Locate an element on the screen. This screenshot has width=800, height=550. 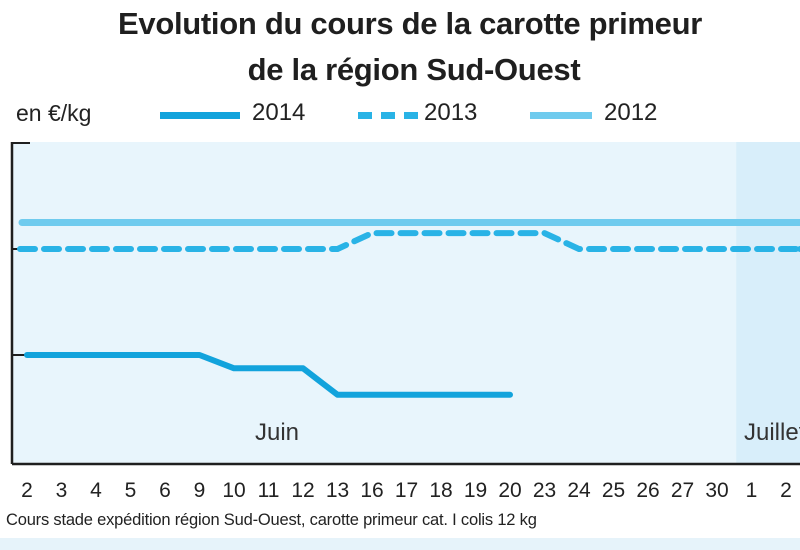
month-label-juillet: Juillet is located at coordinates (772, 432).